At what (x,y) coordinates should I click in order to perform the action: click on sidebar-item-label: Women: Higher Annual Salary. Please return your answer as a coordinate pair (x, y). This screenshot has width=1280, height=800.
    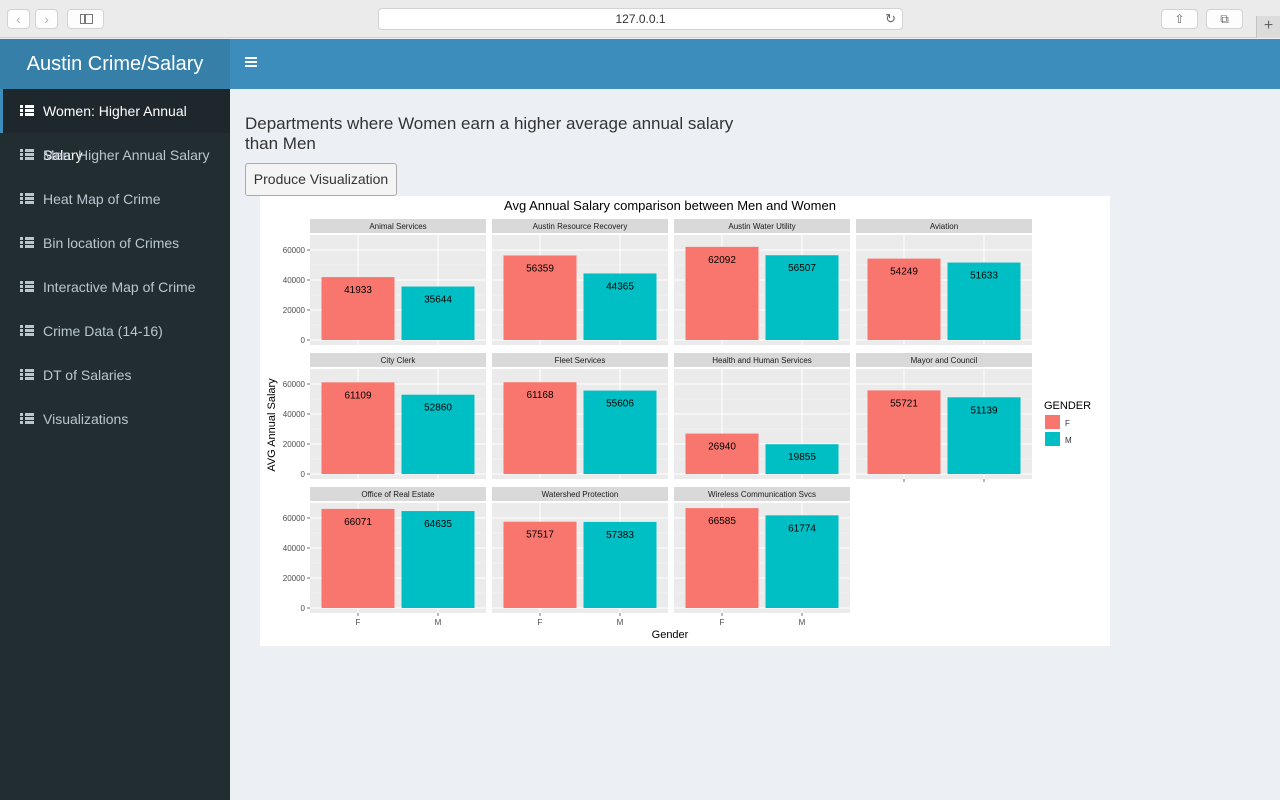
    Looking at the image, I should click on (115, 133).